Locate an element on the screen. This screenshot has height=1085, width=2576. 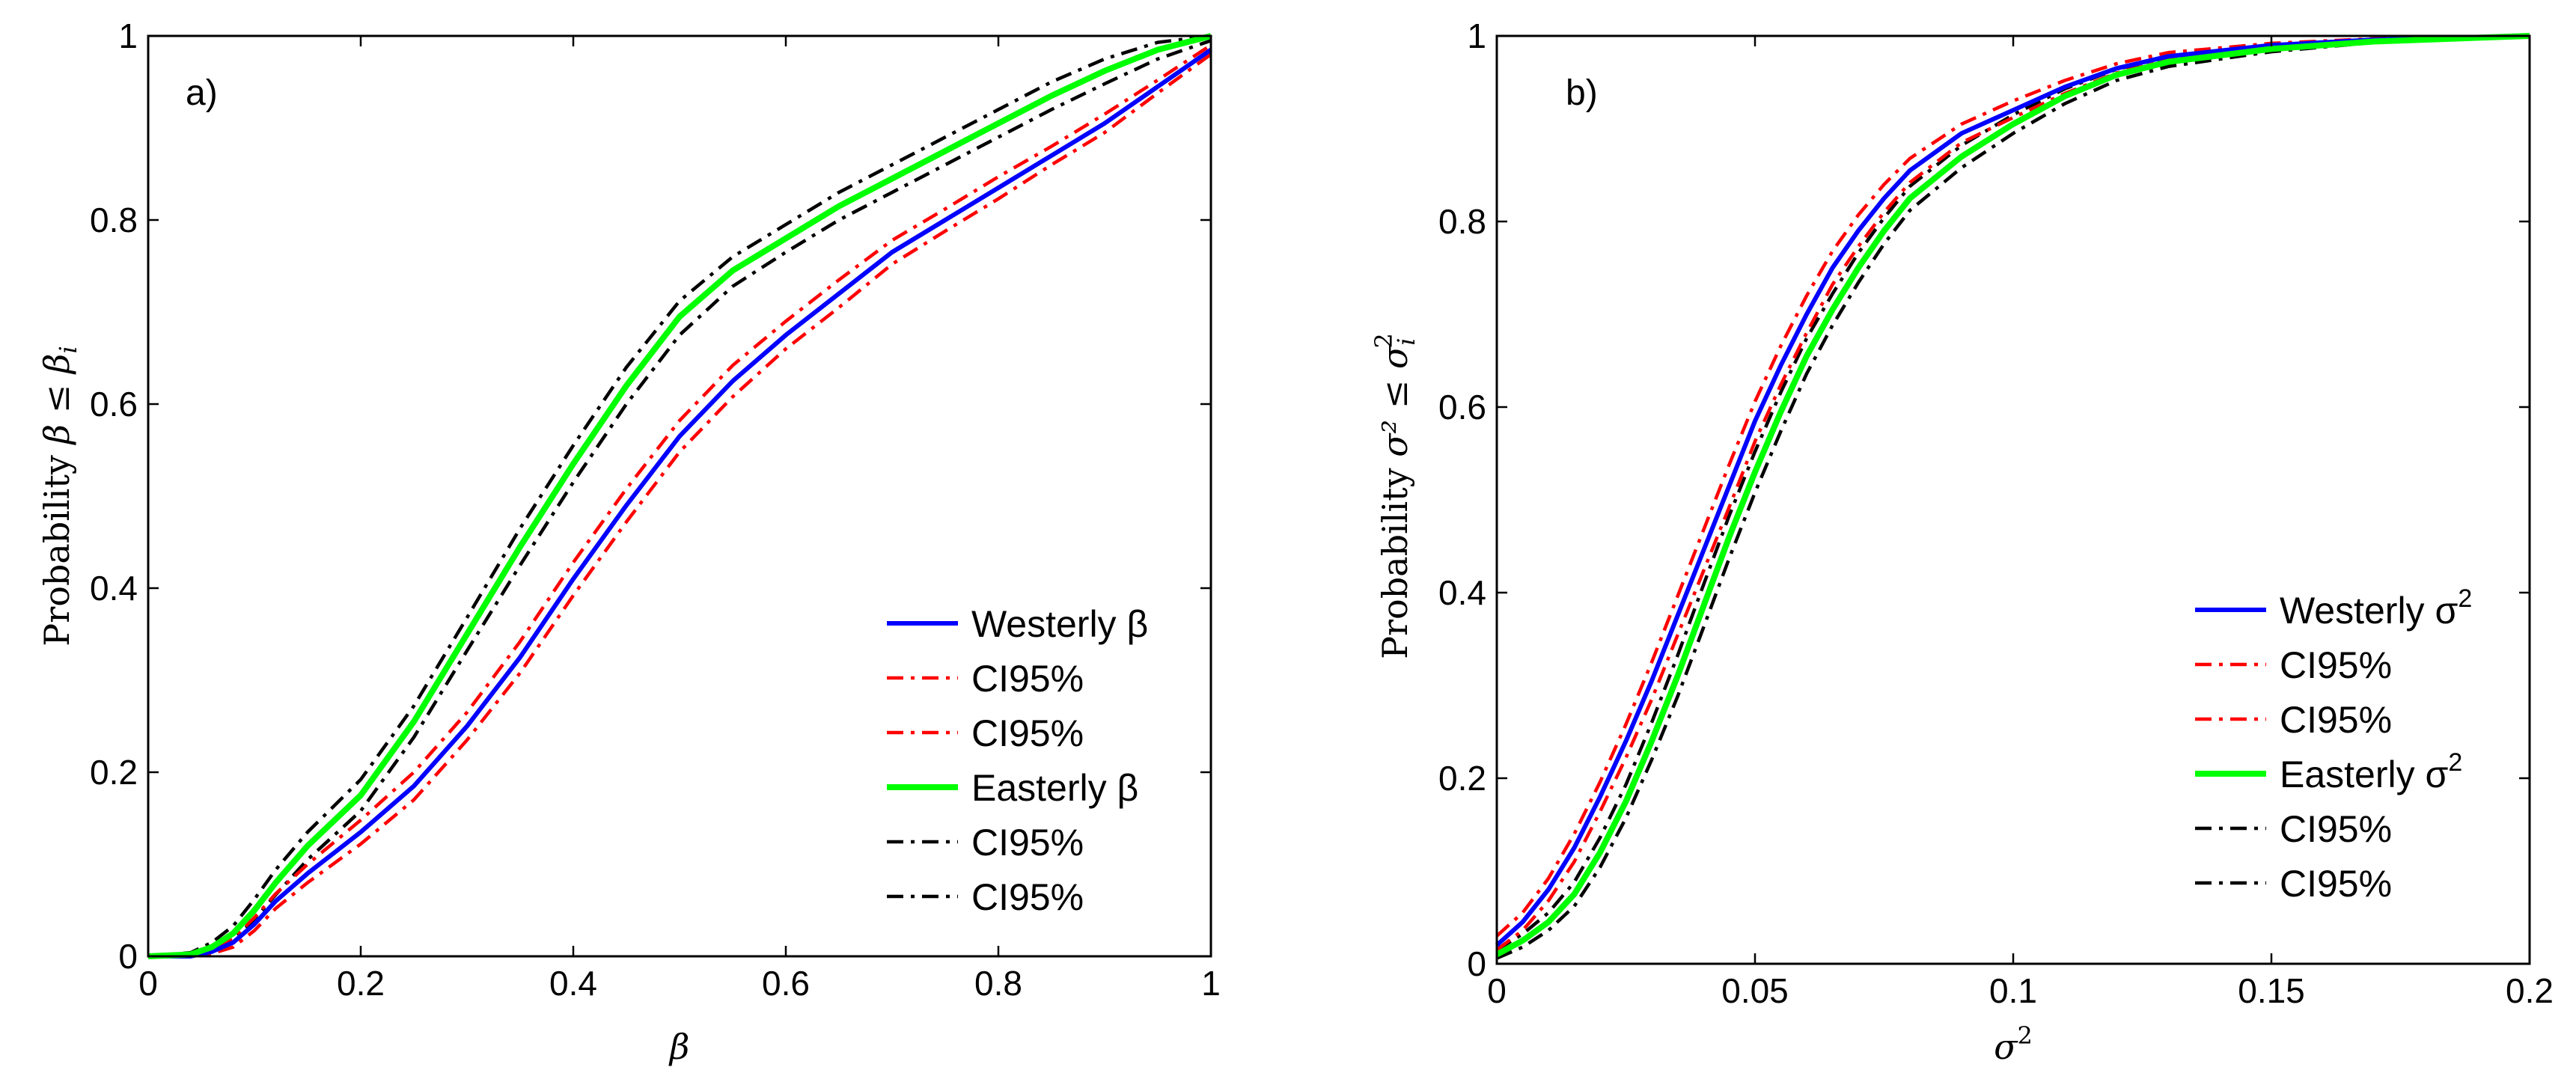
panel-a-xlabel-text: β is located at coordinates (679, 1047).